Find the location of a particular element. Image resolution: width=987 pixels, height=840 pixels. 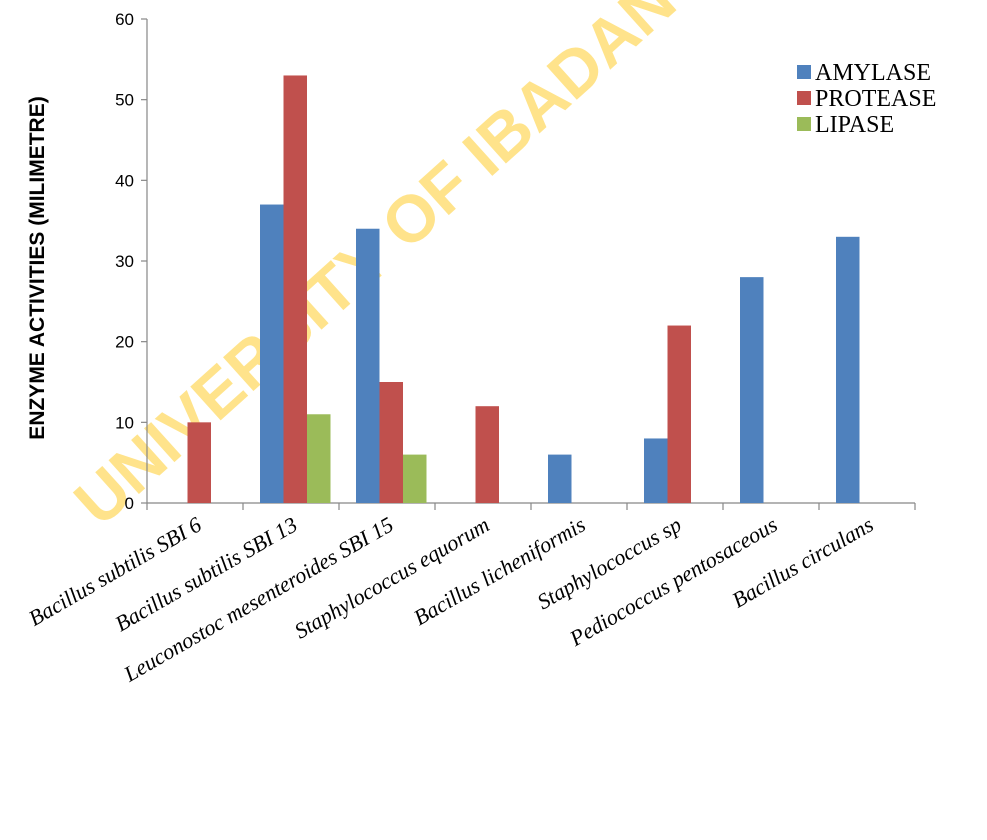

legend-swatch-lipase is located at coordinates (804, 124).